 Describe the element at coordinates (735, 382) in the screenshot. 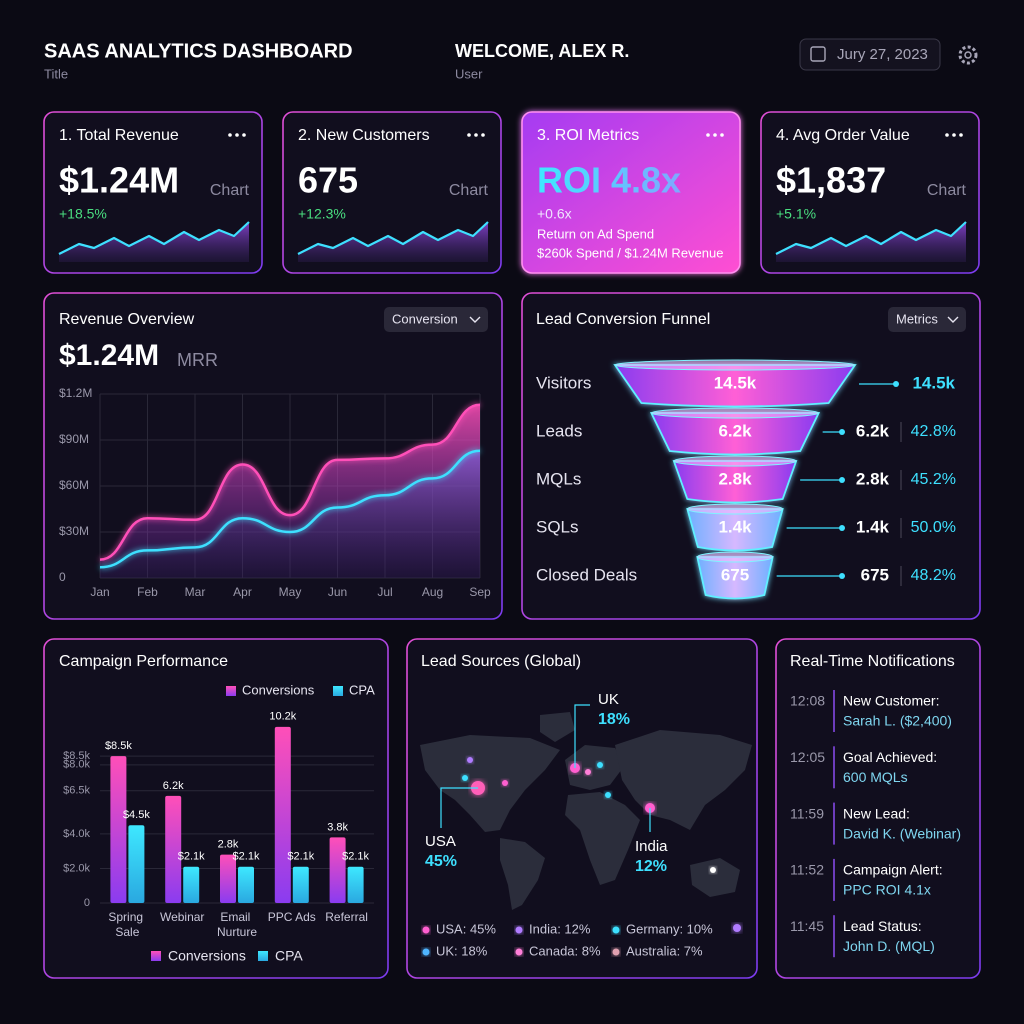

I see `funnel-value-label: 14.5k` at that location.